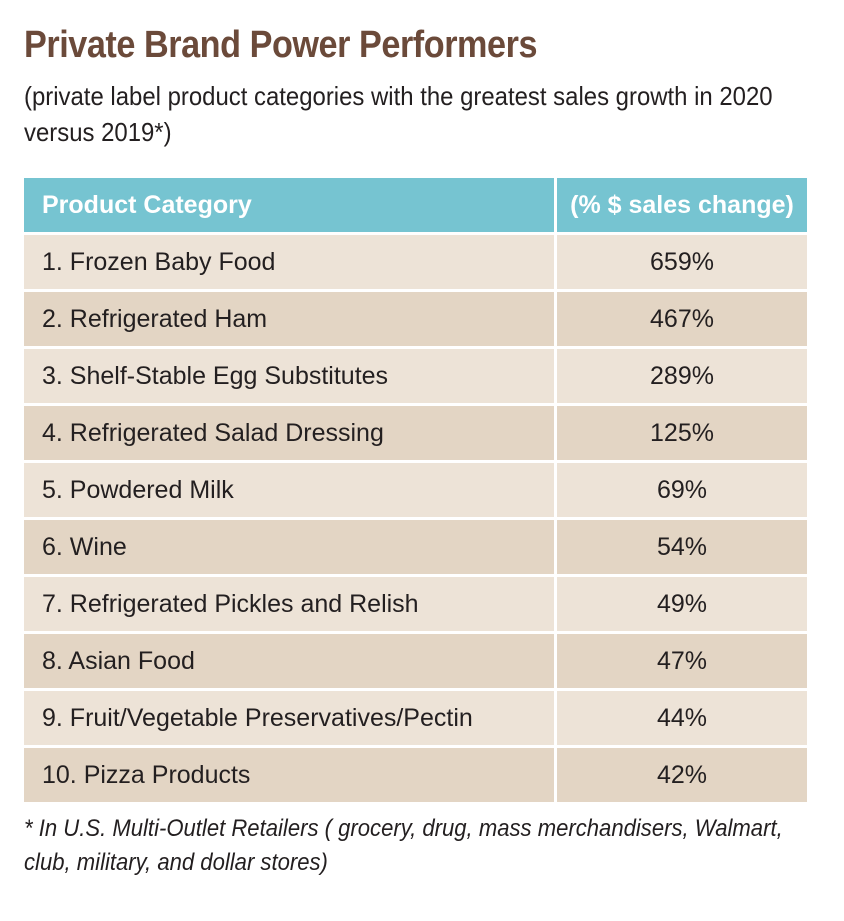 The height and width of the screenshot is (921, 844). What do you see at coordinates (682, 547) in the screenshot?
I see `sales-change-cell: 54%` at bounding box center [682, 547].